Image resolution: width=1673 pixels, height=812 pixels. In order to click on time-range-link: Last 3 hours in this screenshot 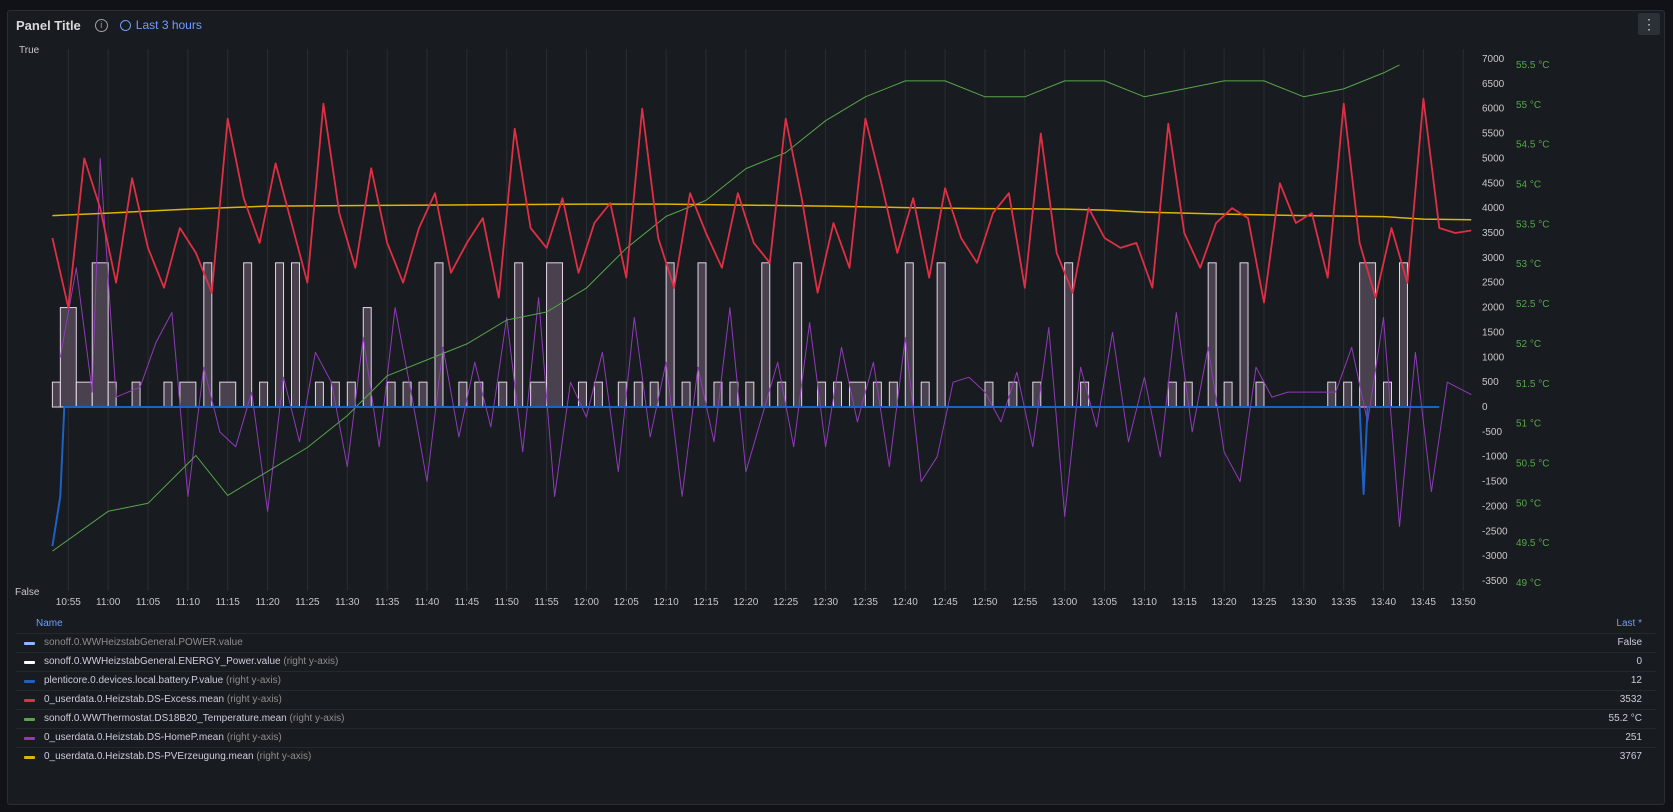, I will do `click(160, 25)`.